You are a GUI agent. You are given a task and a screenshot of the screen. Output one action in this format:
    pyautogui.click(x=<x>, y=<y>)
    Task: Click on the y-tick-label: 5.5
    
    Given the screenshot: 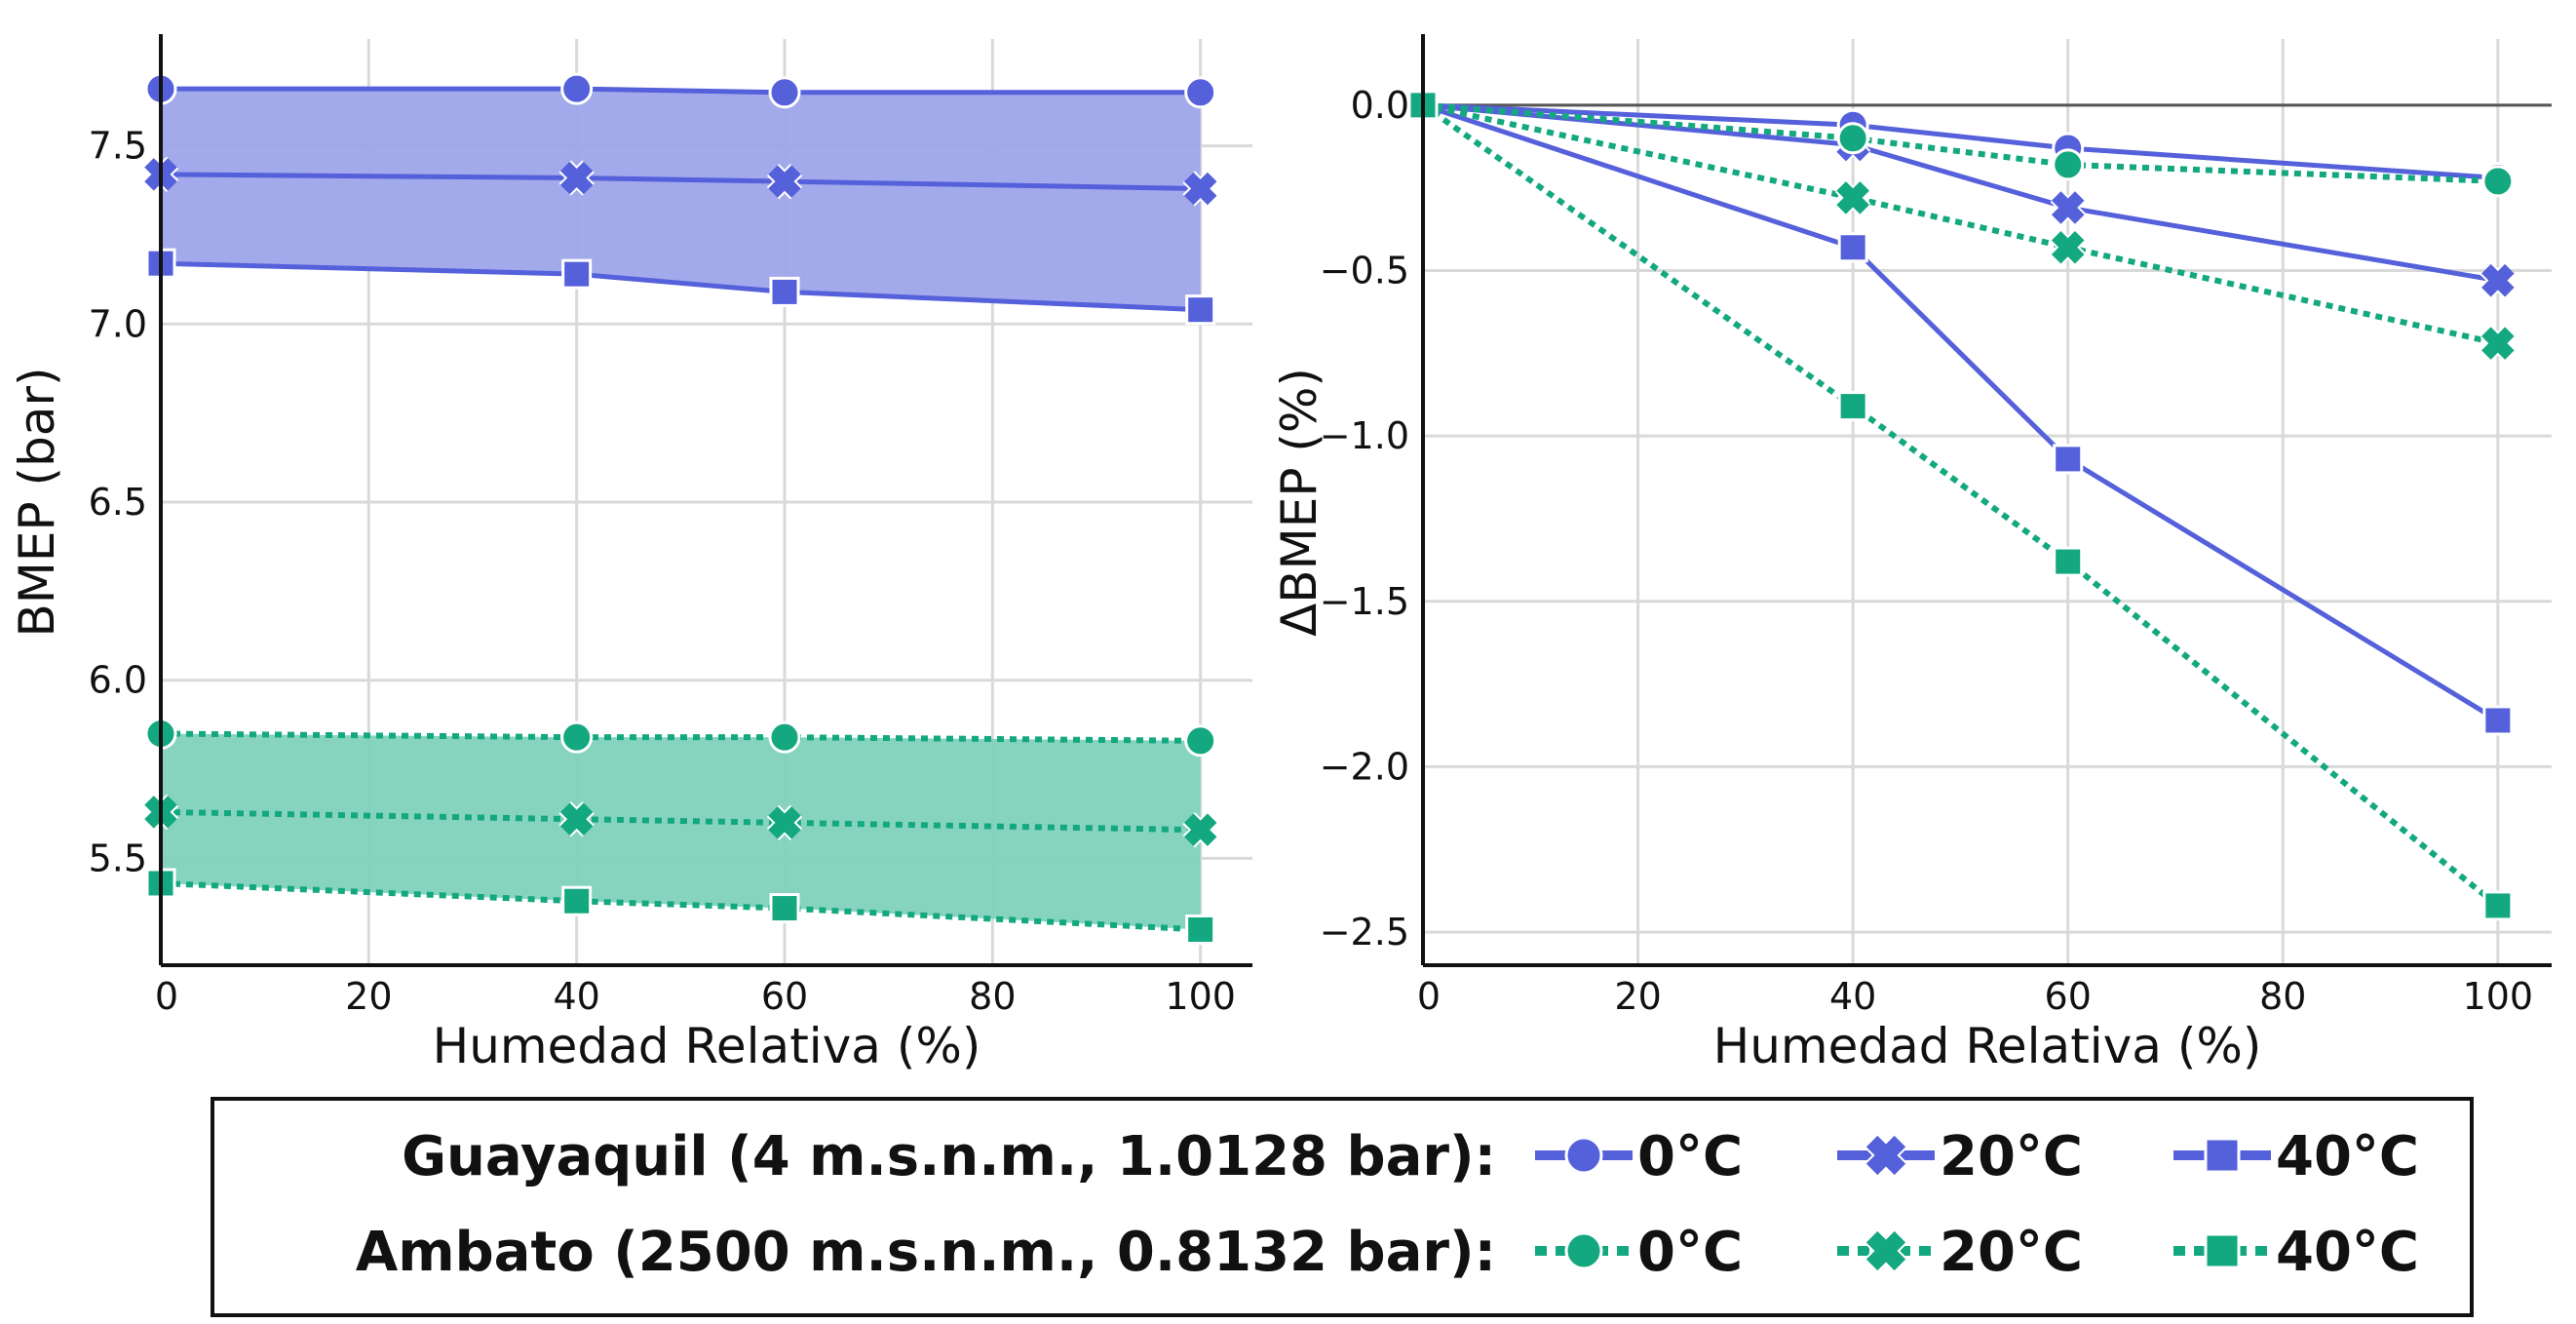 What is the action you would take?
    pyautogui.click(x=118, y=858)
    